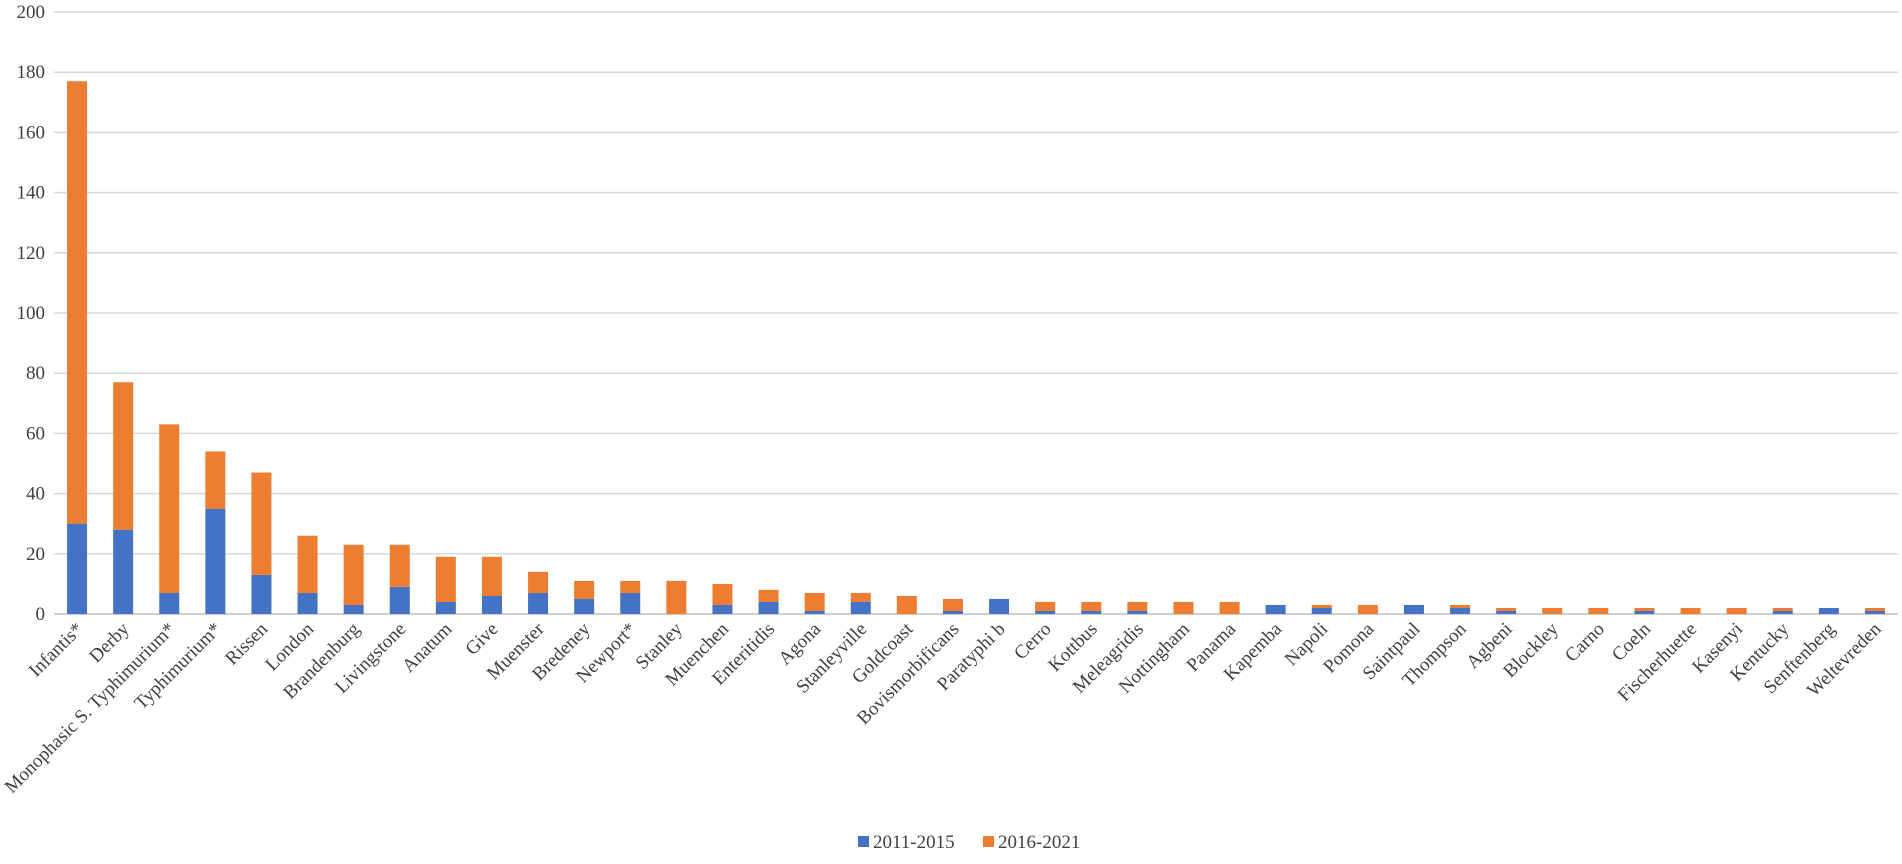 This screenshot has height=864, width=1902. I want to click on y-axis-ticks: 0 20 40 60 80 100 120 140 160 180 200, so click(31, 313).